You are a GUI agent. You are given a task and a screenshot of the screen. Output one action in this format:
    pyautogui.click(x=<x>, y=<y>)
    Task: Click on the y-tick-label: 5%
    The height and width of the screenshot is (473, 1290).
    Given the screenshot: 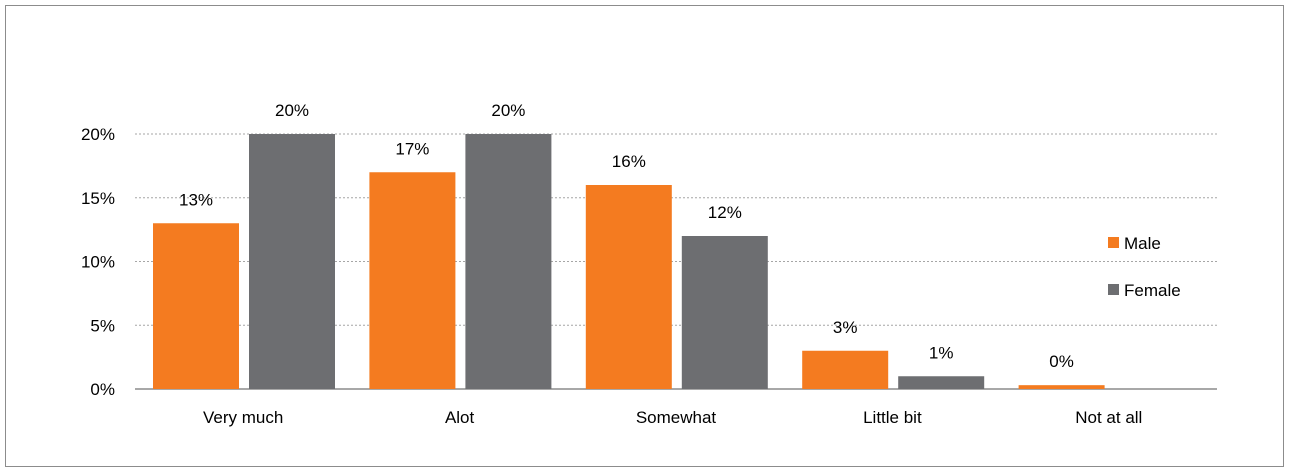 What is the action you would take?
    pyautogui.click(x=102, y=325)
    